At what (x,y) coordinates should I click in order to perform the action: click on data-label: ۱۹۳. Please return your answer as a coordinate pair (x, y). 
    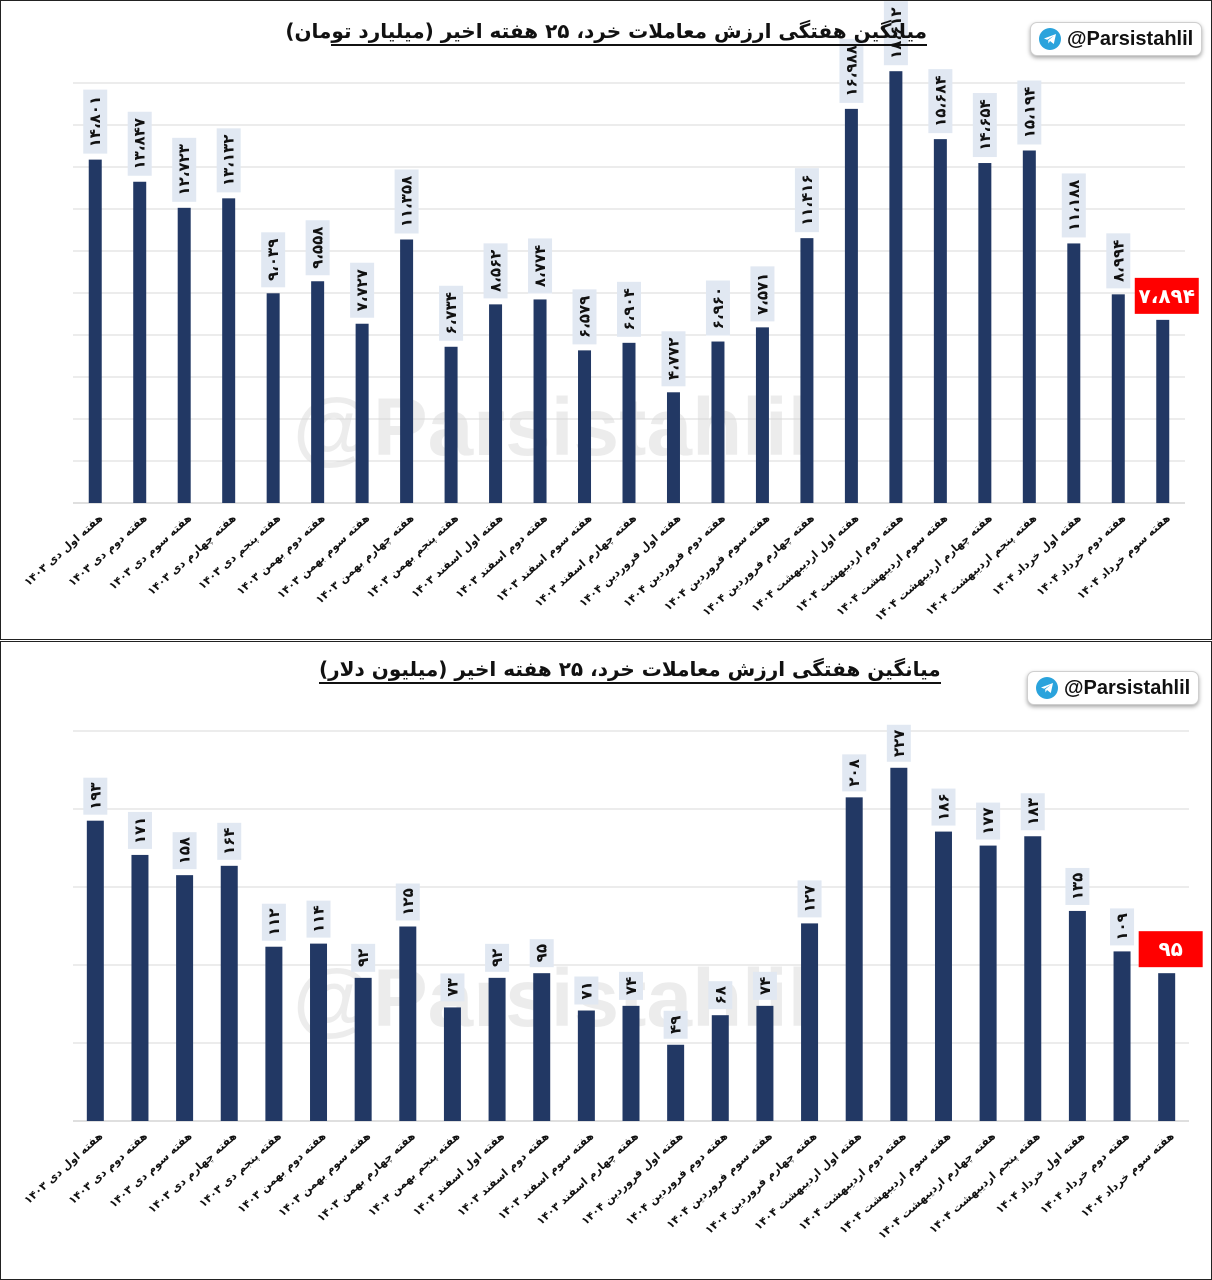
    Looking at the image, I should click on (95, 796).